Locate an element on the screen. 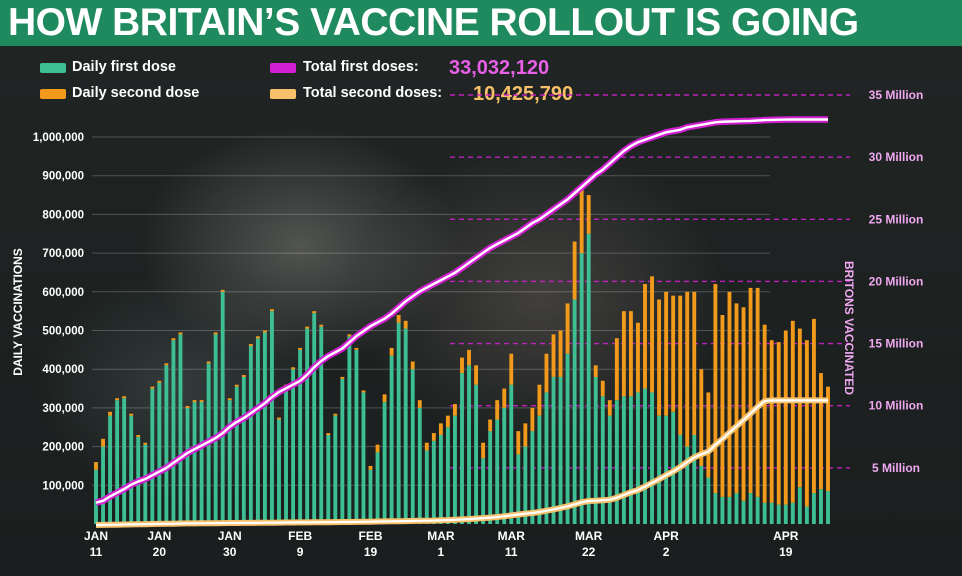 The height and width of the screenshot is (576, 962). x-tick-day: 2 is located at coordinates (666, 552).